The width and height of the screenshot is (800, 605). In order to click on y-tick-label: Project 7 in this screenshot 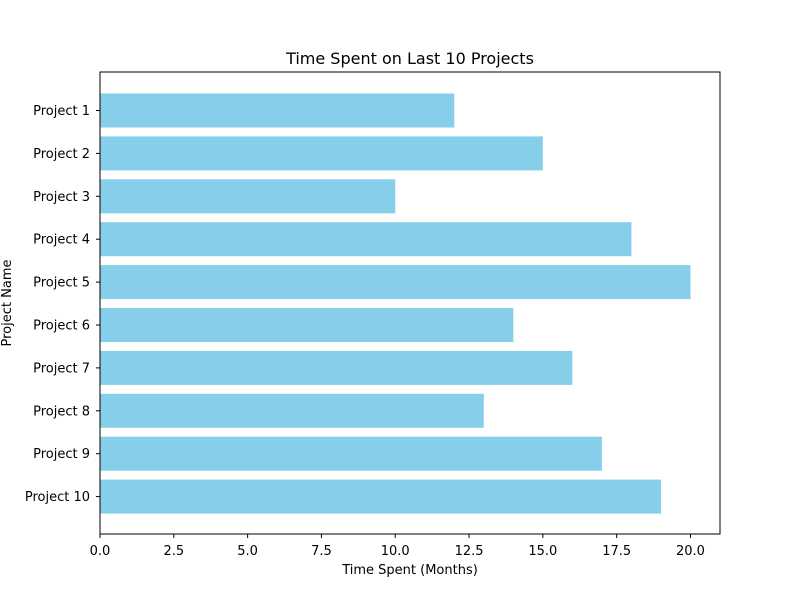, I will do `click(61, 368)`.